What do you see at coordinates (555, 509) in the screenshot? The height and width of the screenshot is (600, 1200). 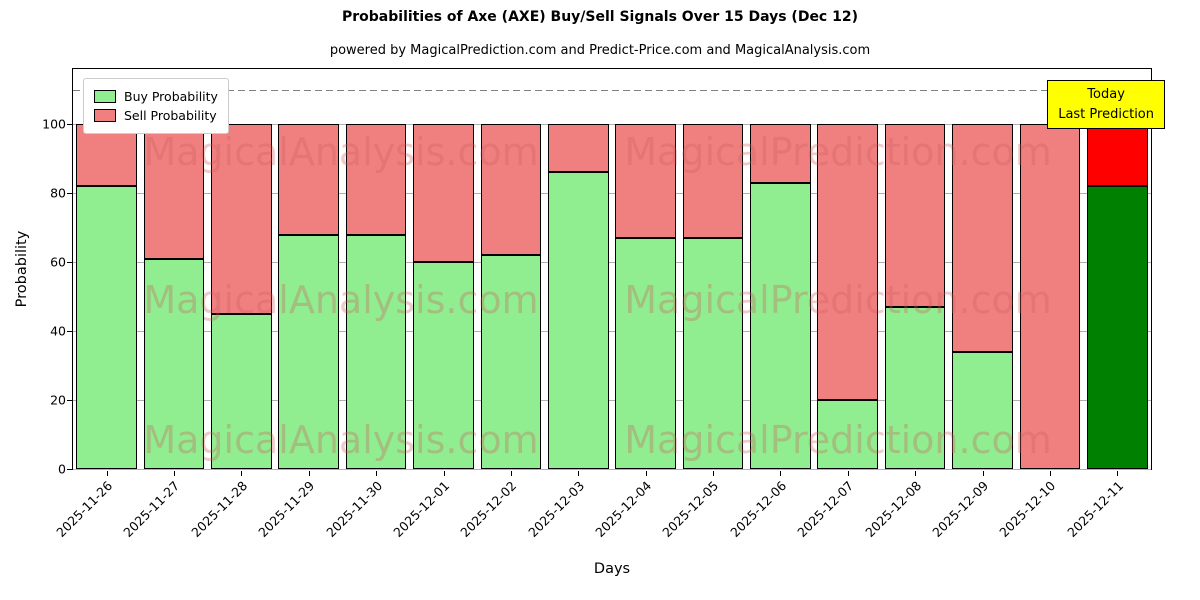 I see `x-tick-label: 2025-12-03` at bounding box center [555, 509].